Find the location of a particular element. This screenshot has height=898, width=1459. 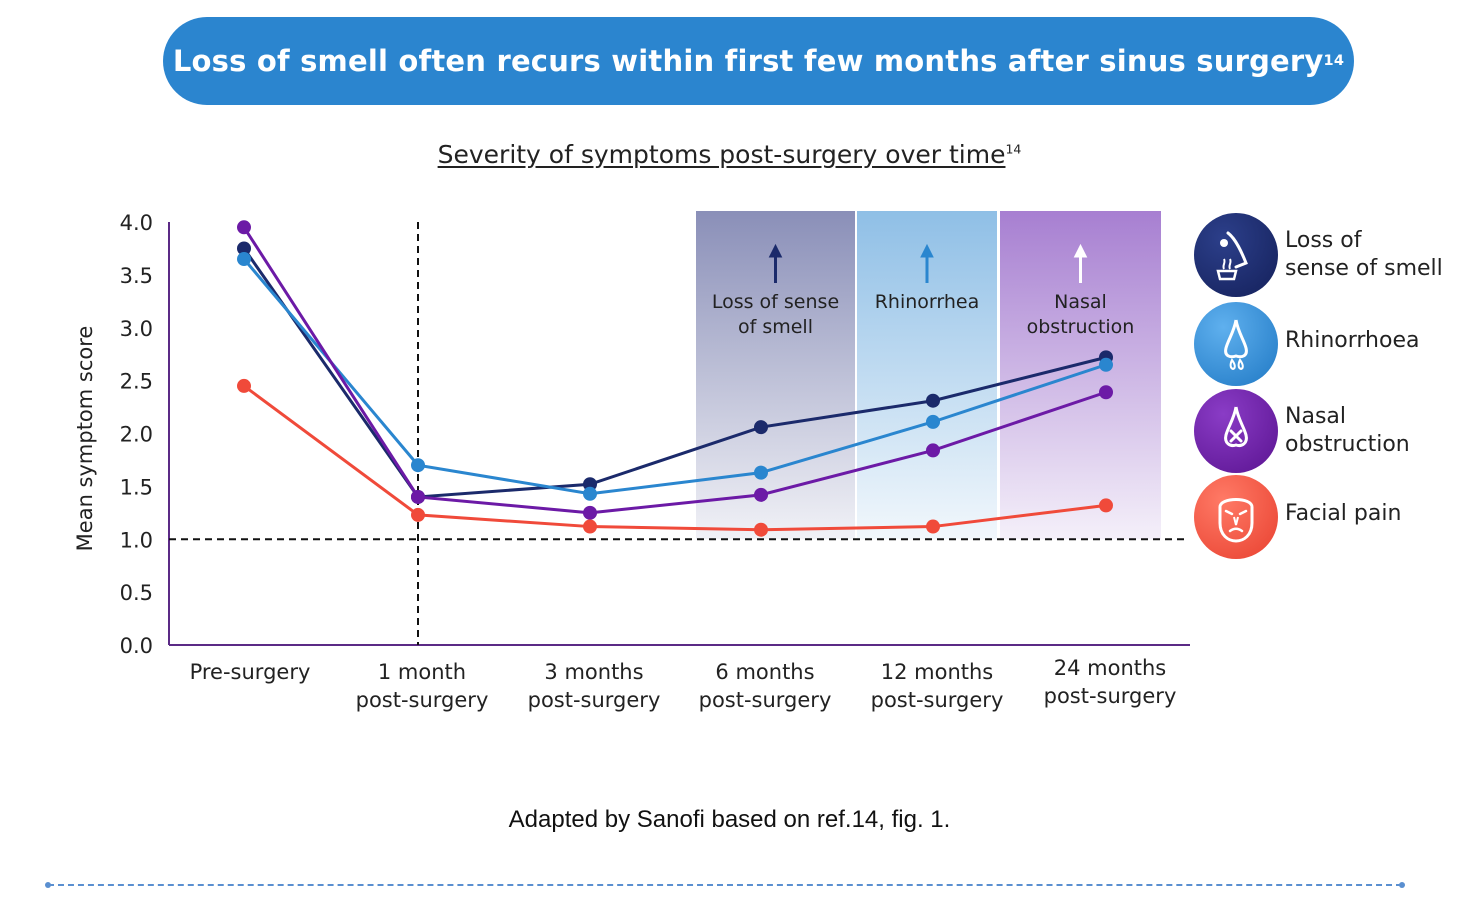

x-tick-label: Pre-surgery is located at coordinates (250, 672).